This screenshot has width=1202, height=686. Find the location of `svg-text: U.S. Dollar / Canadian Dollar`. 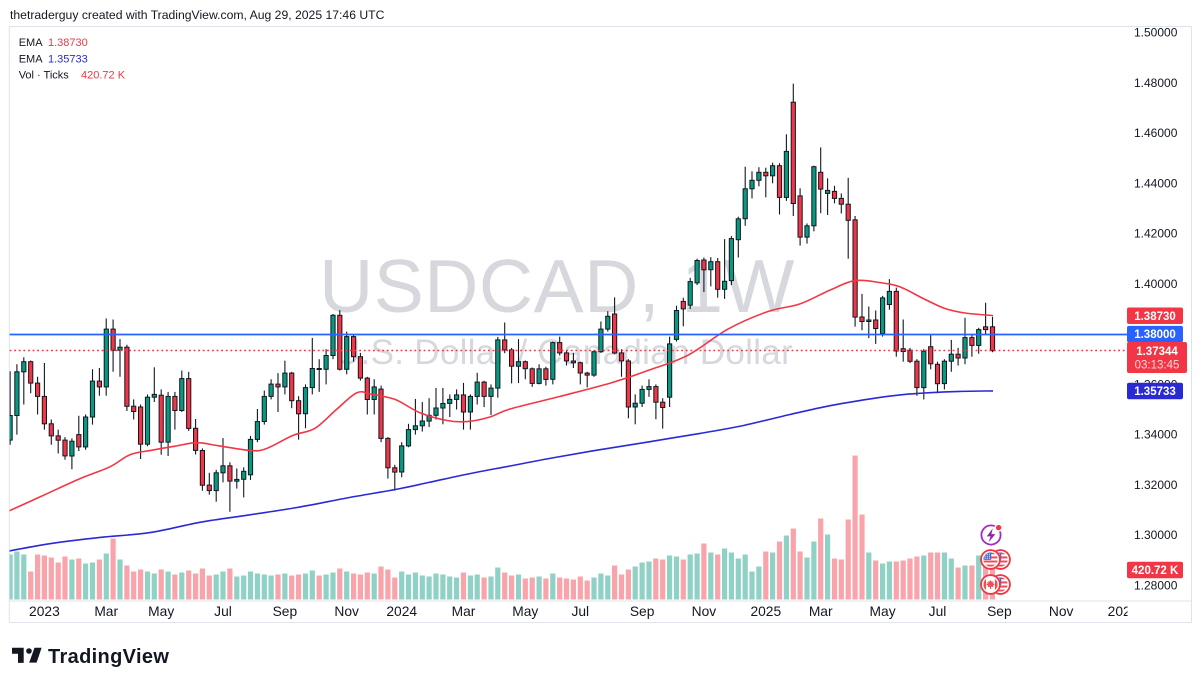

svg-text: U.S. Dollar / Canadian Dollar is located at coordinates (564, 352).